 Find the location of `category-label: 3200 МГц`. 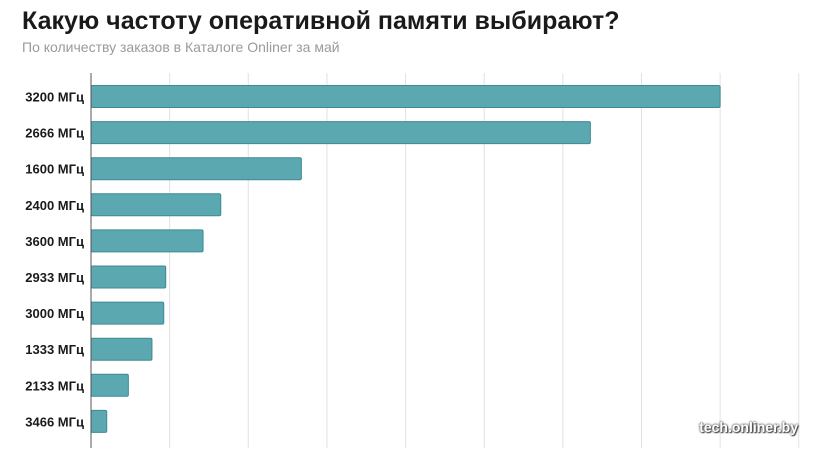

category-label: 3200 МГц is located at coordinates (54, 97).